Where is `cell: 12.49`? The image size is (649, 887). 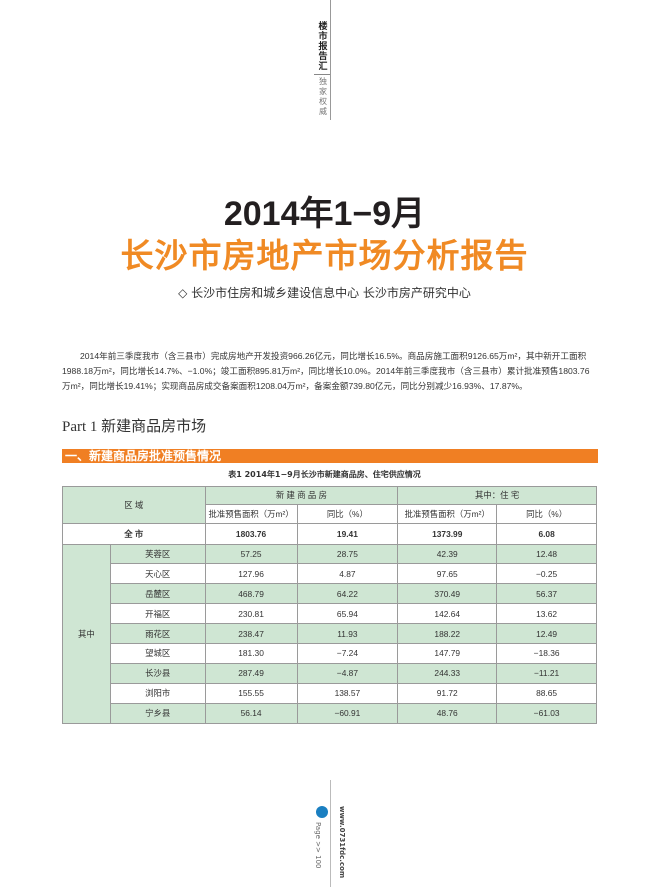
cell: 12.49 is located at coordinates (546, 633).